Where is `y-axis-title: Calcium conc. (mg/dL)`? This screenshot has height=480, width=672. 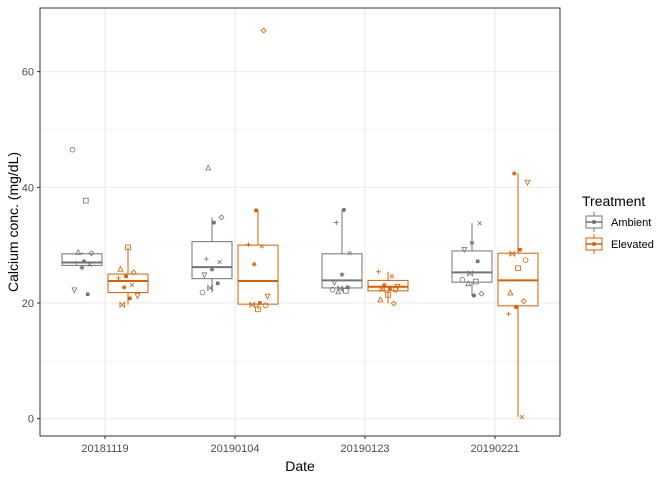
y-axis-title: Calcium conc. (mg/dL) is located at coordinates (13, 222).